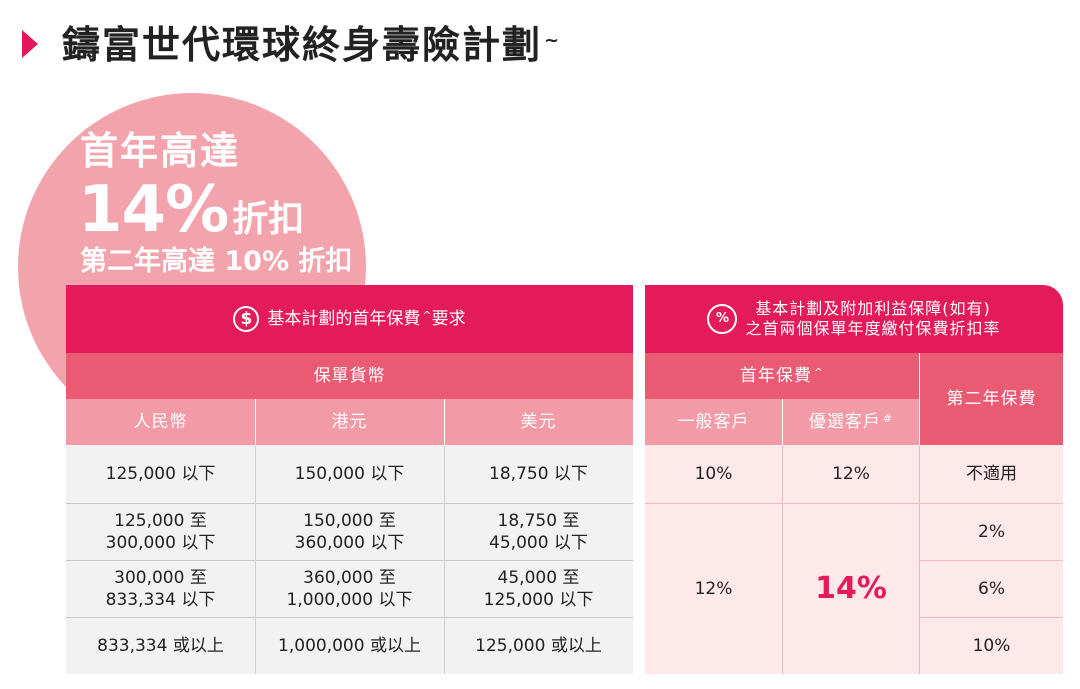 This screenshot has height=689, width=1080. What do you see at coordinates (160, 474) in the screenshot?
I see `table-cell: 125,000 以下` at bounding box center [160, 474].